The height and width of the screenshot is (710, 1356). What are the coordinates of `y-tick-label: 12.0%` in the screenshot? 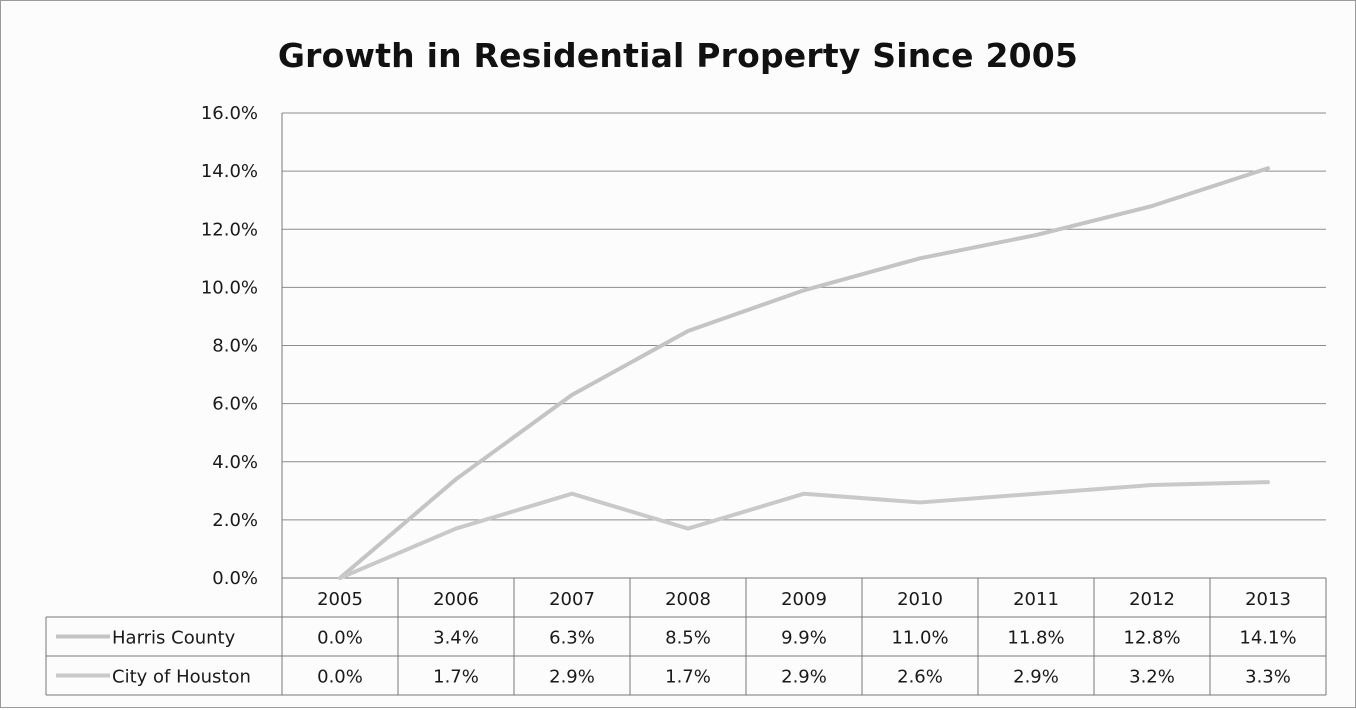 It's located at (229, 229).